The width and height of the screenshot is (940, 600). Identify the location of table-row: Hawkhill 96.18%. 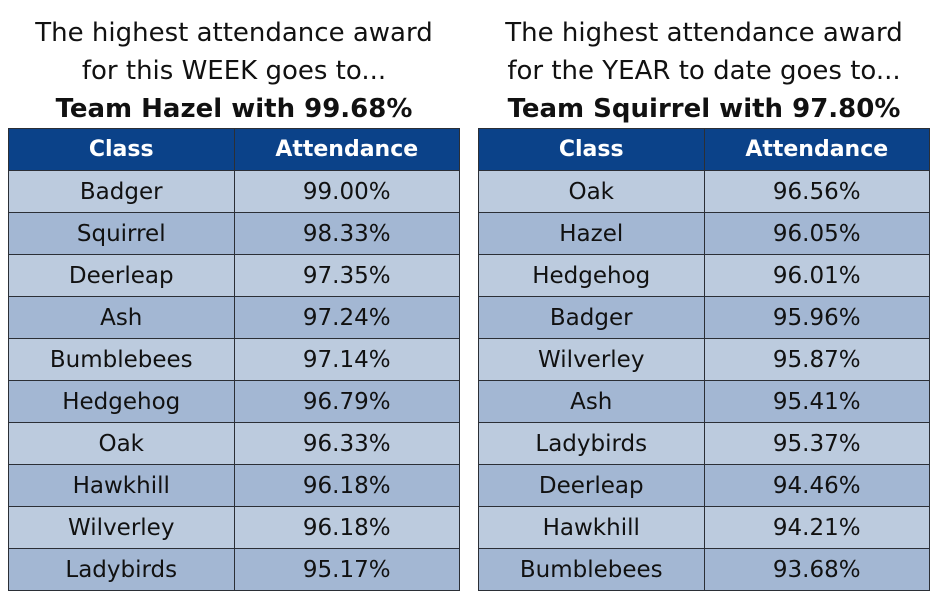
(234, 485).